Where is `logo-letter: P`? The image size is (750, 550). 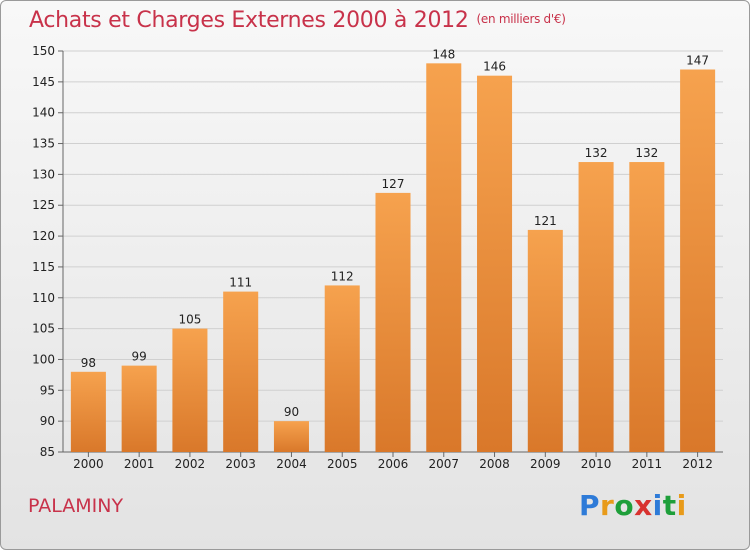 logo-letter: P is located at coordinates (590, 505).